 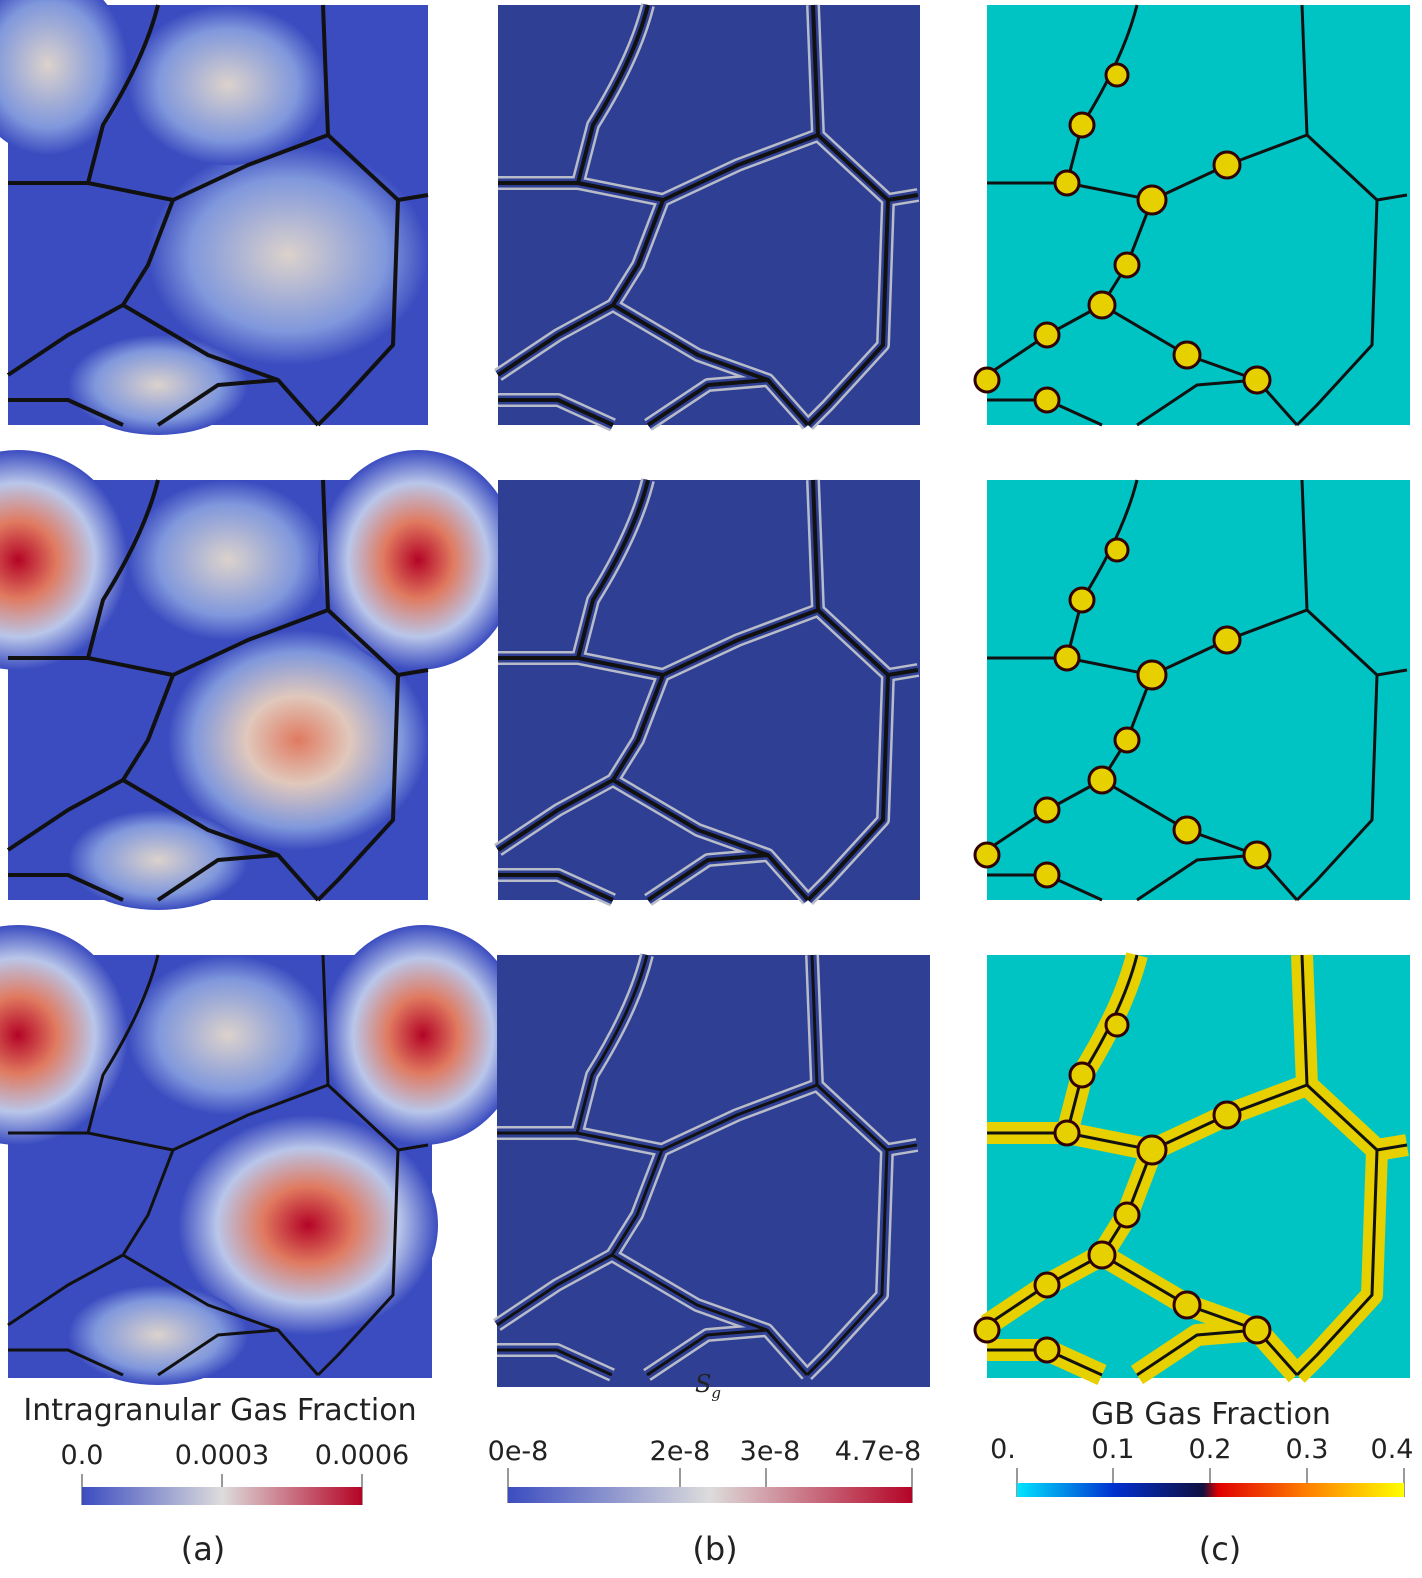 I want to click on panel-label: (c), so click(x=1220, y=1549).